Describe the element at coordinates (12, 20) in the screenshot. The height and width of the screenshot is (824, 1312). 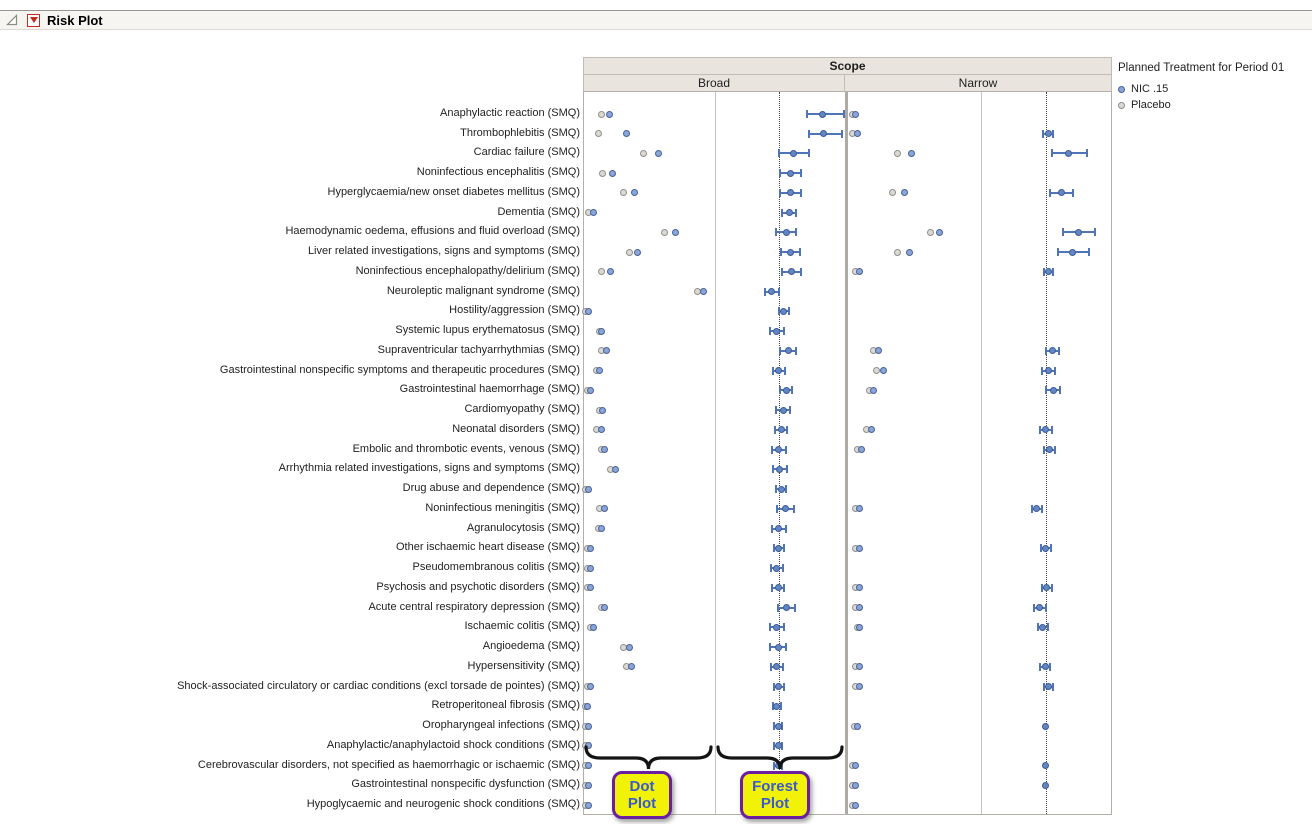
I see `disclosure-triangle-icon` at that location.